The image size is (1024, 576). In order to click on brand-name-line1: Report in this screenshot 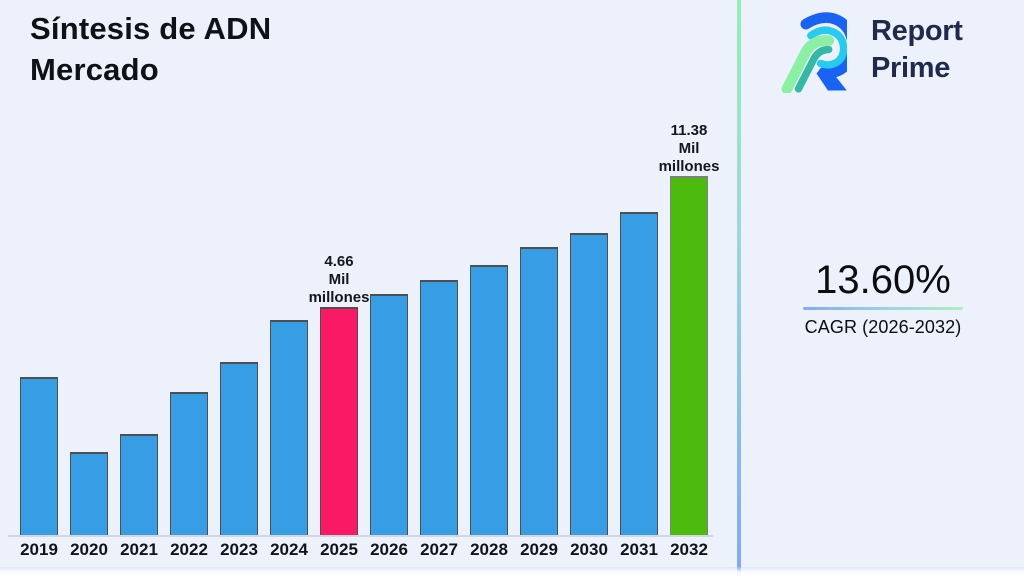, I will do `click(917, 31)`.